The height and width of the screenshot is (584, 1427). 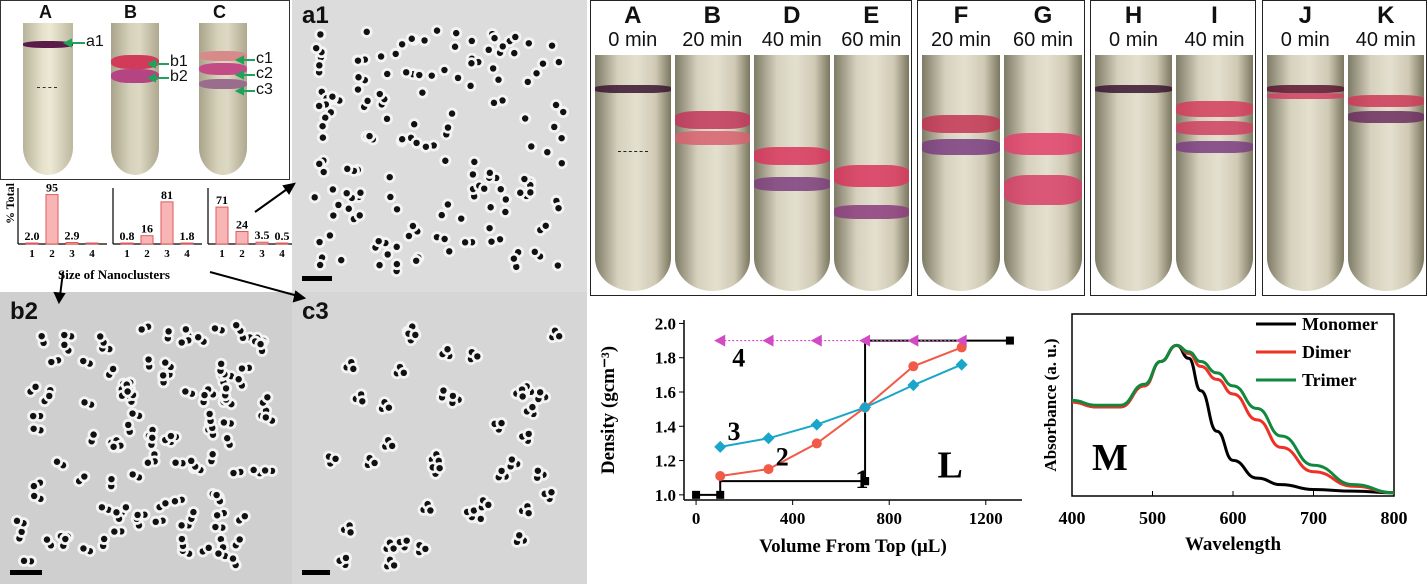 What do you see at coordinates (32, 236) in the screenshot?
I see `hist-bar-label: 2.0` at bounding box center [32, 236].